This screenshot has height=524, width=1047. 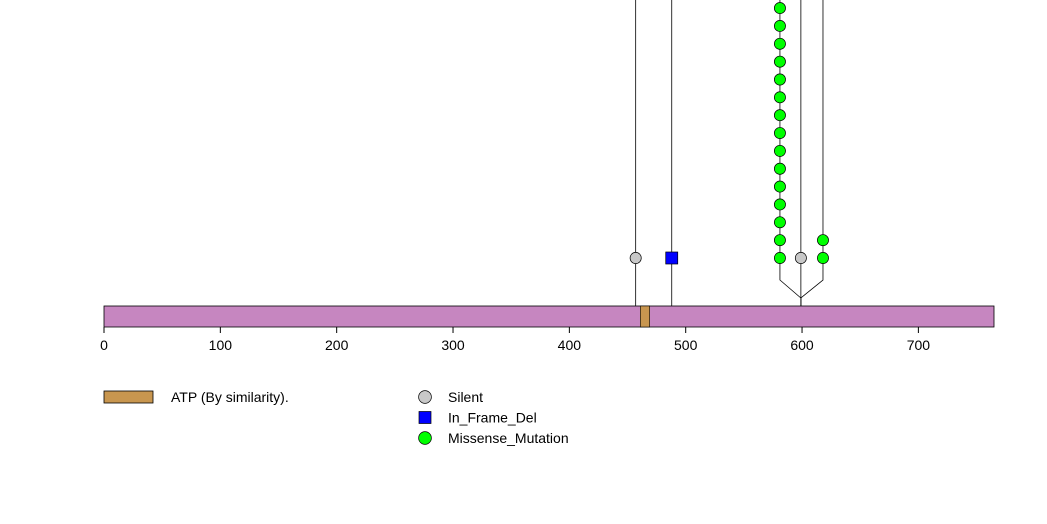 What do you see at coordinates (570, 345) in the screenshot?
I see `x-tick-label: 400` at bounding box center [570, 345].